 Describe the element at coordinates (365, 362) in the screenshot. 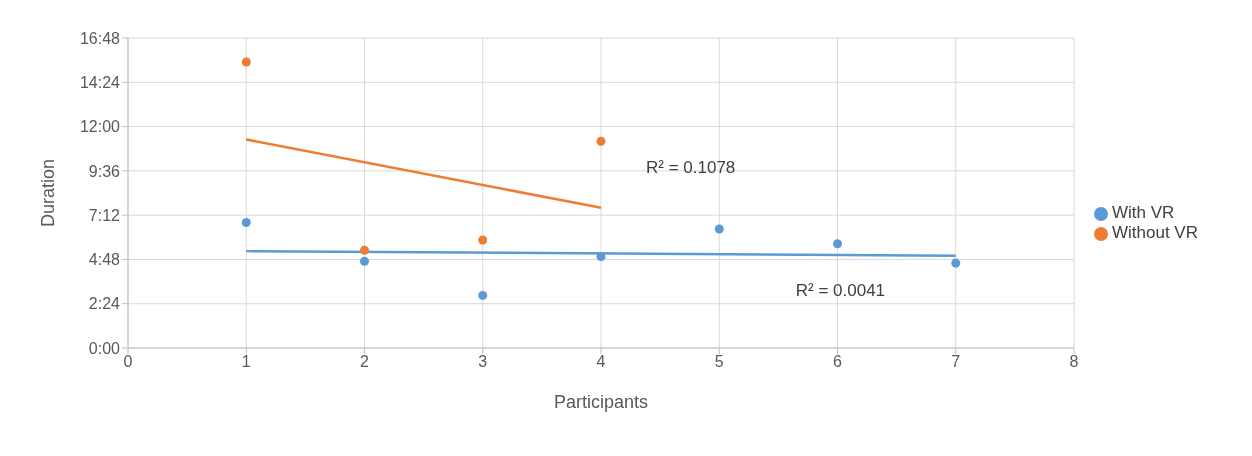

I see `x-tick-label: 2` at that location.